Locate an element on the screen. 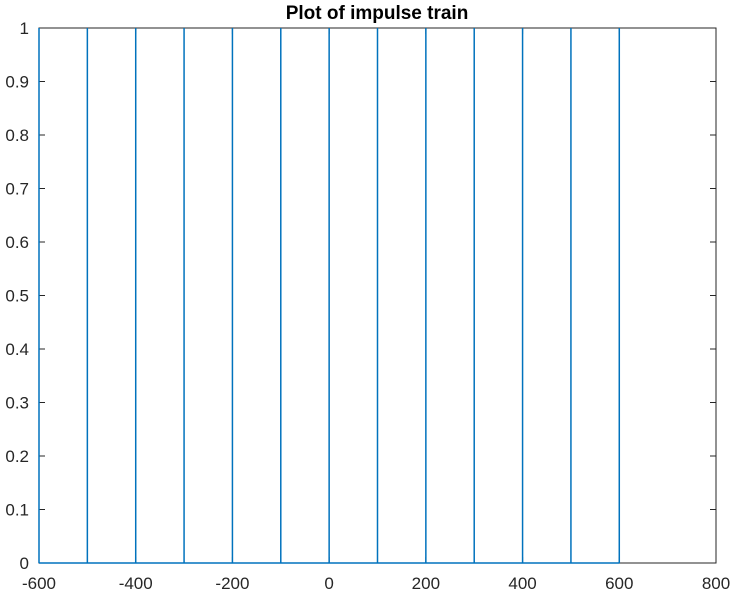  y-tick-label: 0.5 is located at coordinates (17, 296).